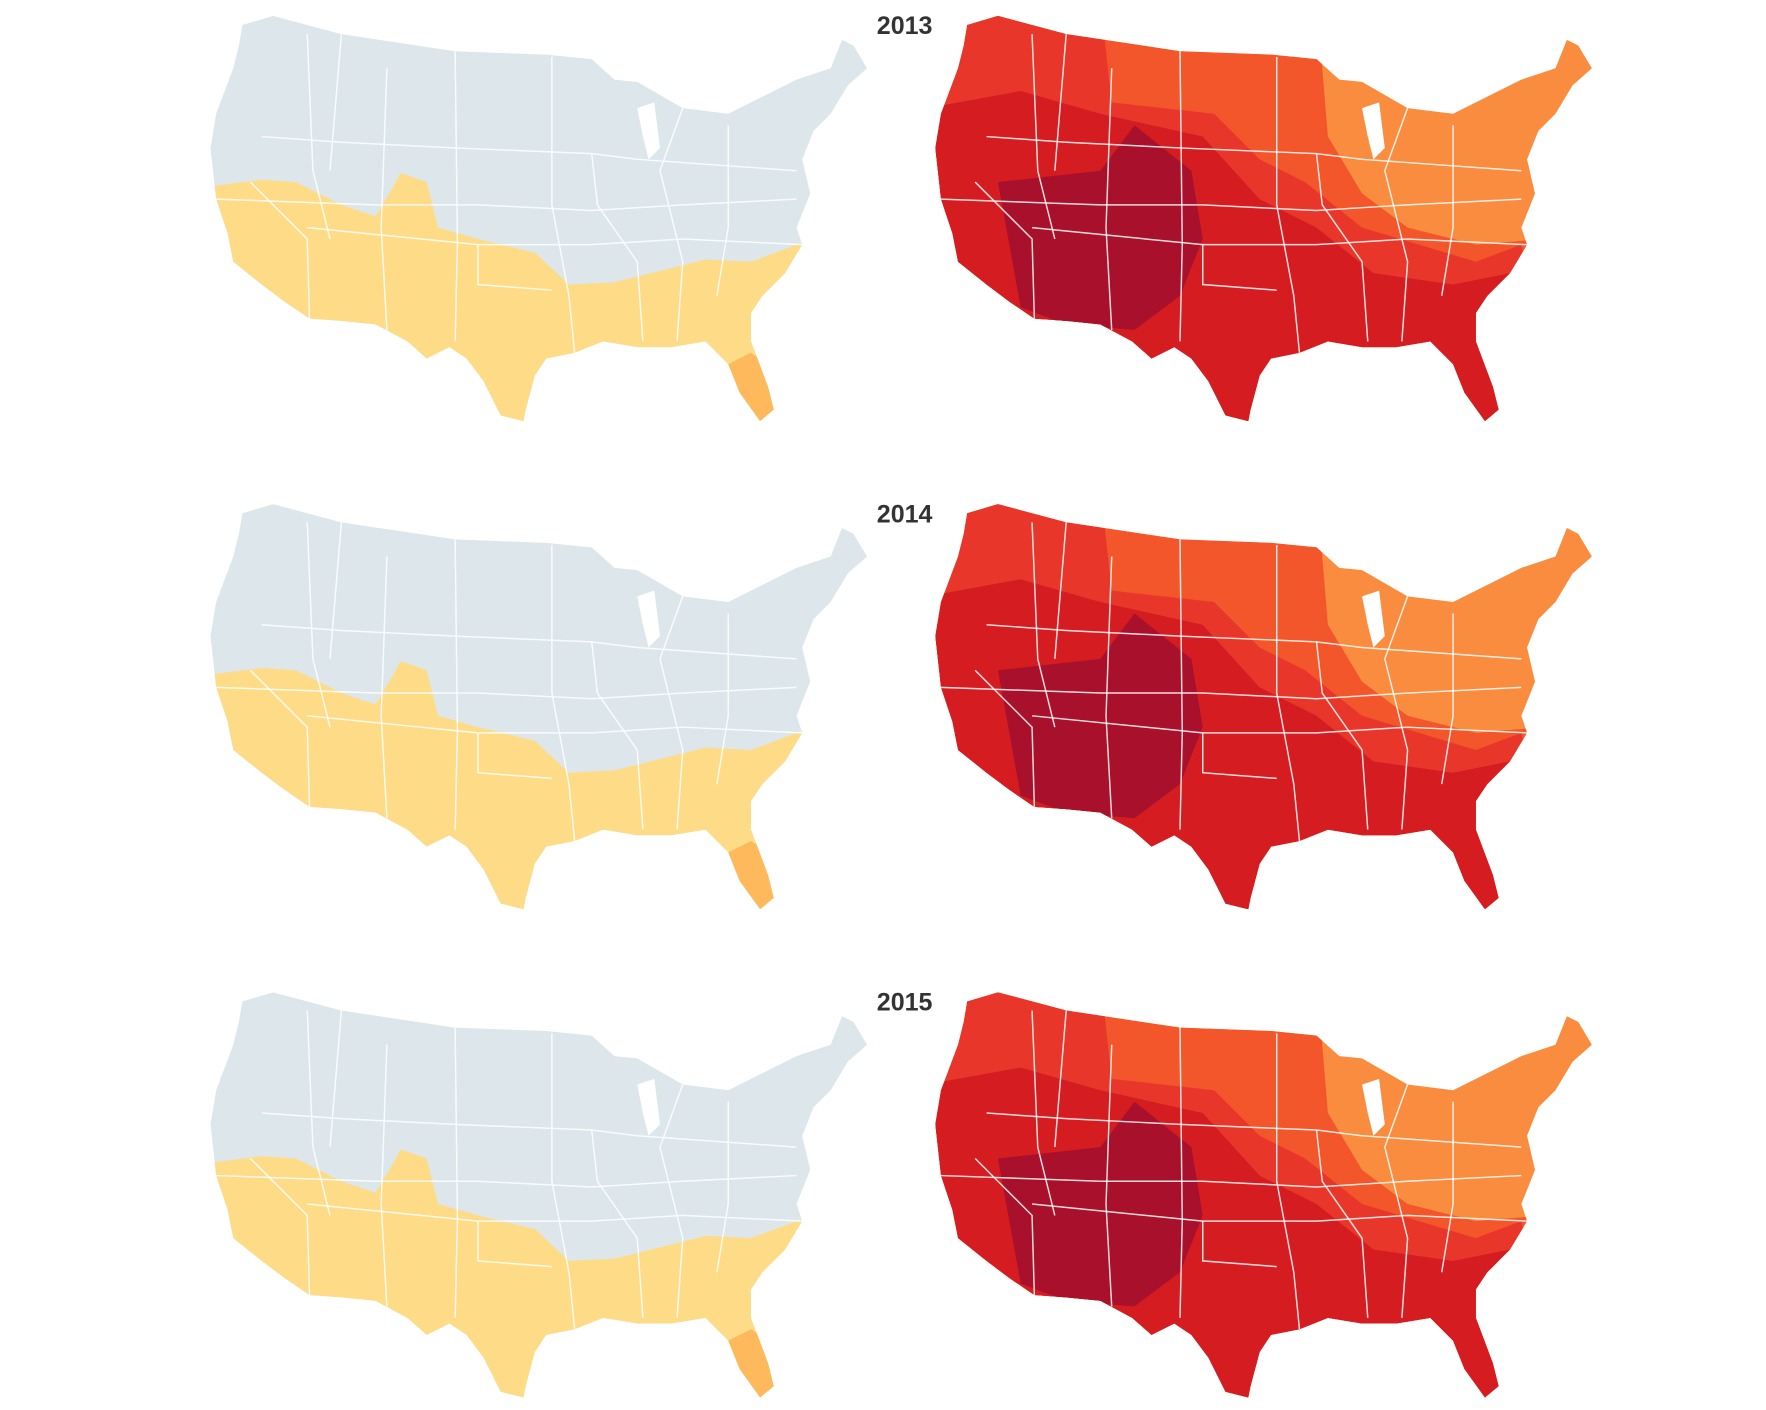 The width and height of the screenshot is (1766, 1410). Describe the element at coordinates (905, 1003) in the screenshot. I see `year-label: 2015` at that location.